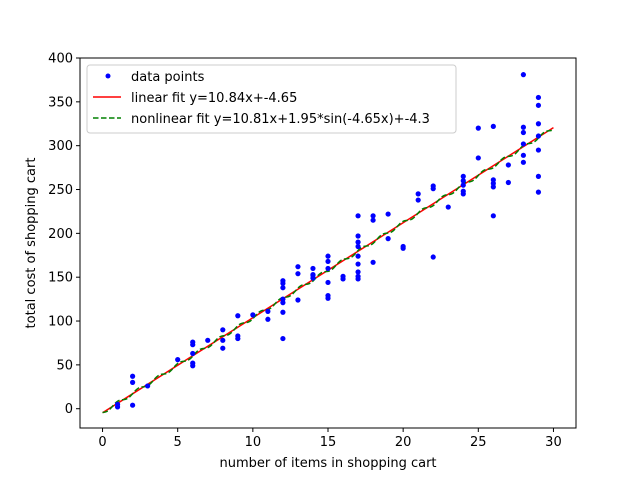 The height and width of the screenshot is (480, 640). Describe the element at coordinates (60, 146) in the screenshot. I see `y-tick-label: 300` at that location.